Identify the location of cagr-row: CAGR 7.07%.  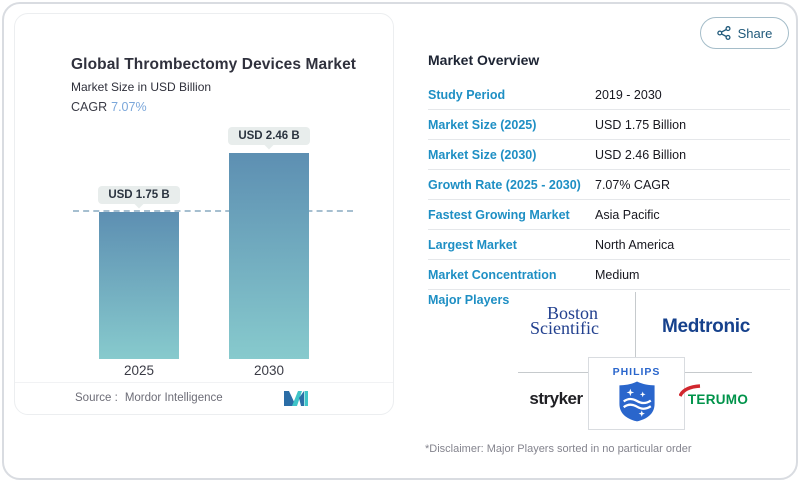
(109, 107).